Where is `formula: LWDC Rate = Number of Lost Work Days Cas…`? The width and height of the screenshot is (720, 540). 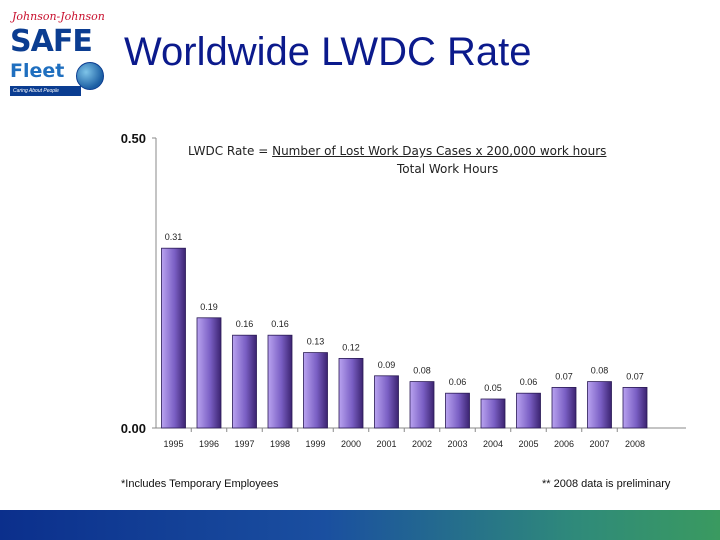 formula: LWDC Rate = Number of Lost Work Days Cas… is located at coordinates (423, 159).